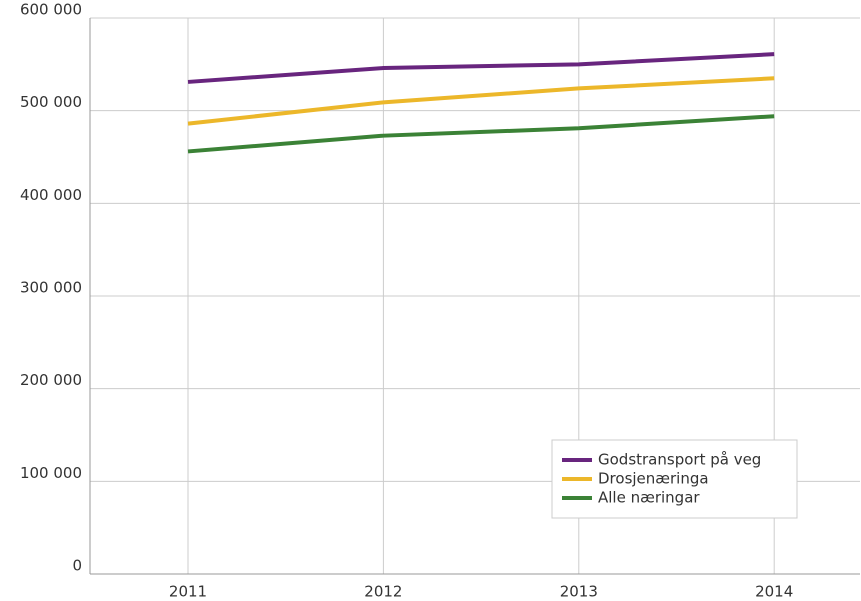 Image resolution: width=861 pixels, height=601 pixels. I want to click on legend-label: Alle næringar, so click(649, 498).